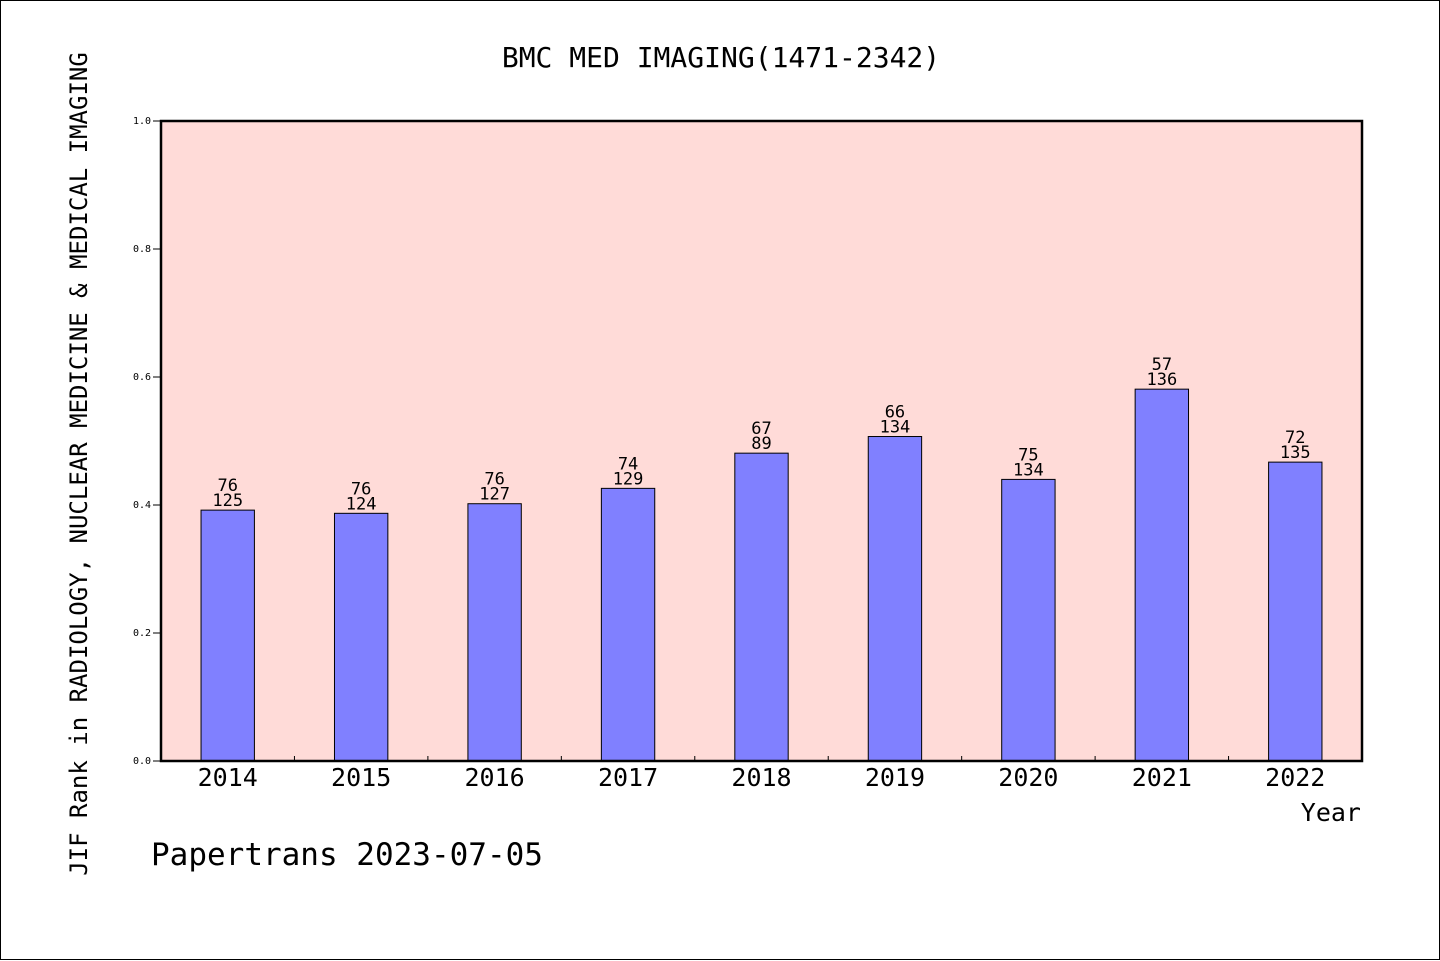 The height and width of the screenshot is (961, 1440). Describe the element at coordinates (227, 635) in the screenshot. I see `bar-2014` at that location.